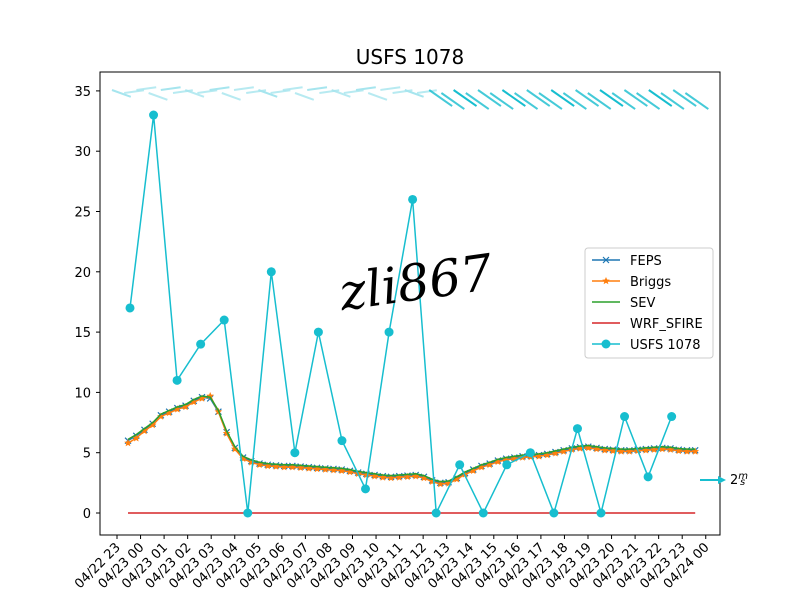 The height and width of the screenshot is (600, 800). Describe the element at coordinates (87, 303) in the screenshot. I see `y-axis: 0 5 10 15 20 25 30 35` at that location.